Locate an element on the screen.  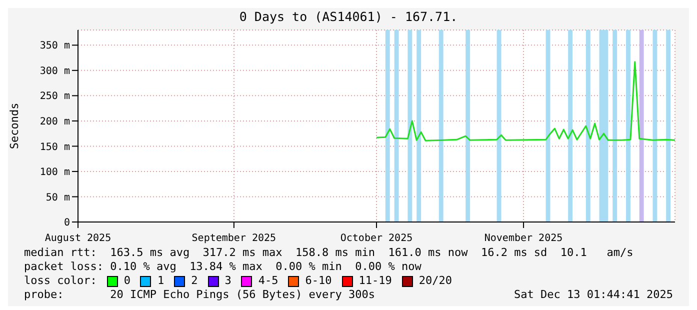
text: 1 is located at coordinates (160, 281).